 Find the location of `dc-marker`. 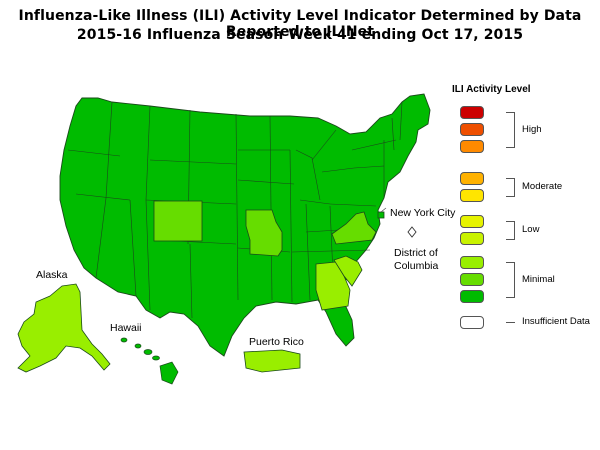

dc-marker is located at coordinates (412, 232).